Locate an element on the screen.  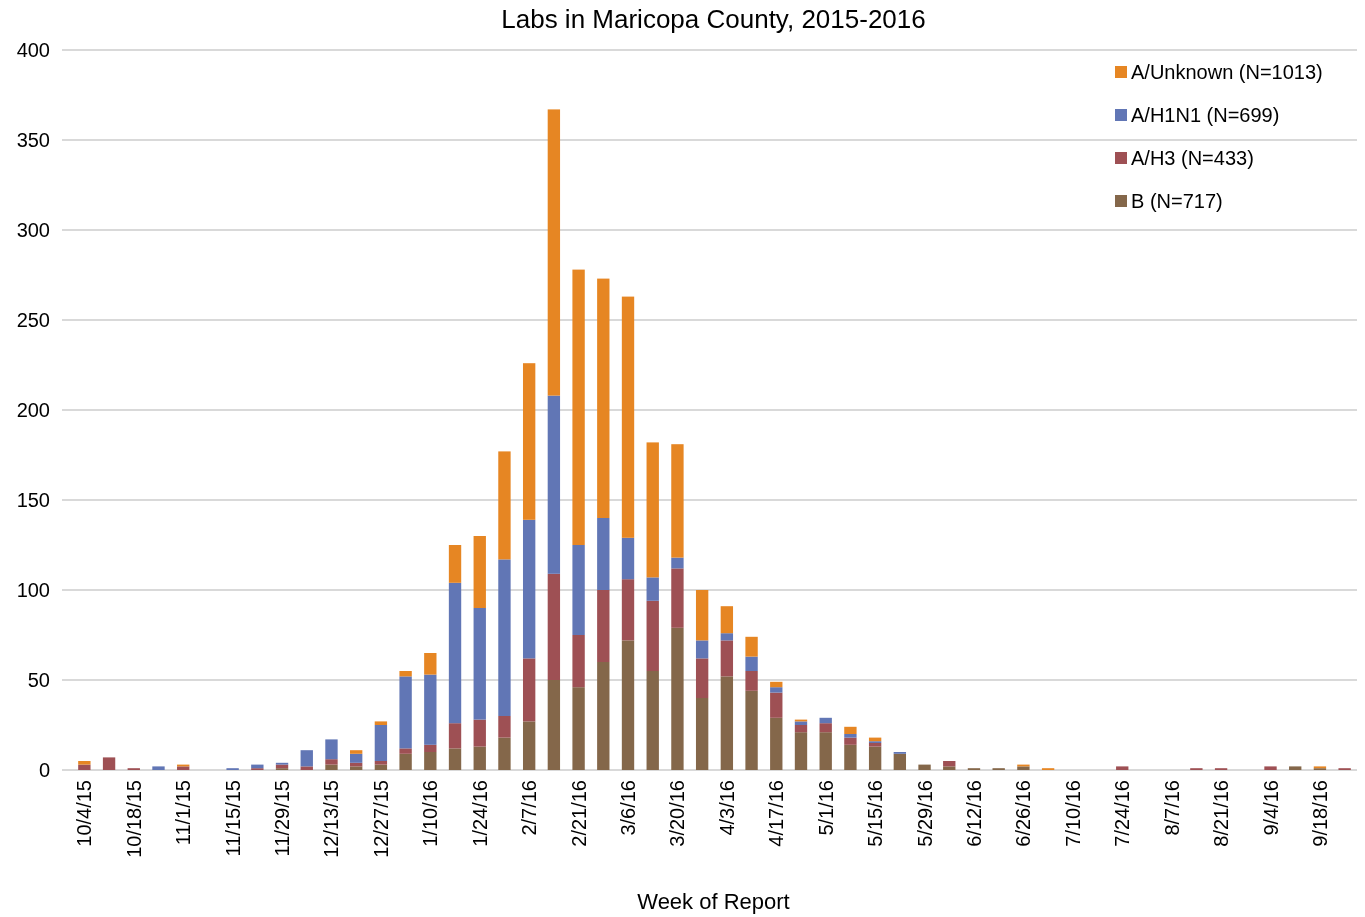
y-tick-label: 300 is located at coordinates (33, 230).